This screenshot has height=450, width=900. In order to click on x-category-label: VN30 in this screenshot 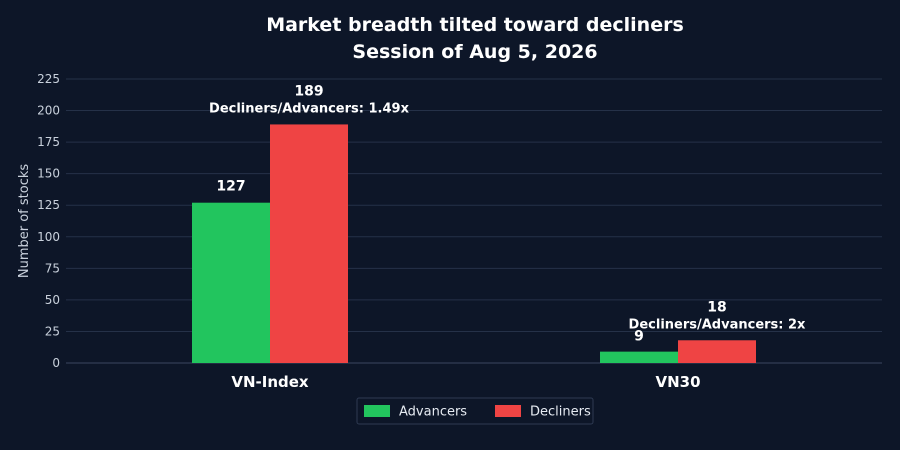, I will do `click(677, 382)`.